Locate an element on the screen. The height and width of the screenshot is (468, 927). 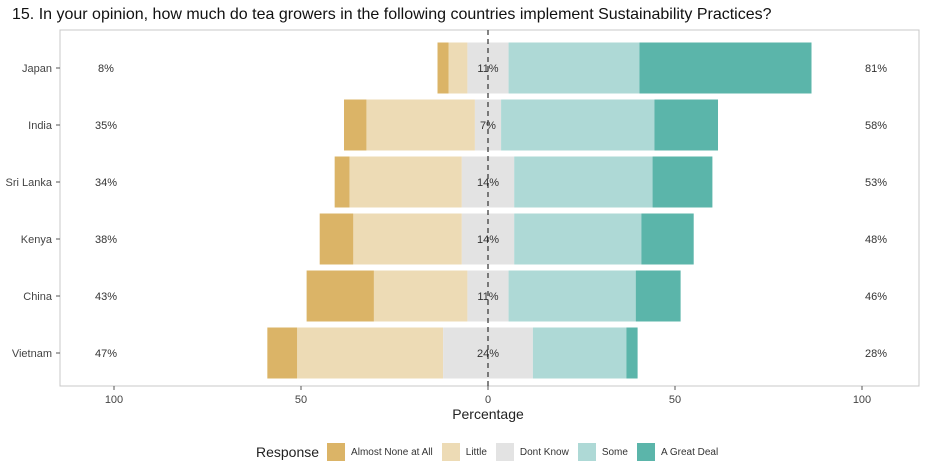
legend-label: Little is located at coordinates (476, 452).